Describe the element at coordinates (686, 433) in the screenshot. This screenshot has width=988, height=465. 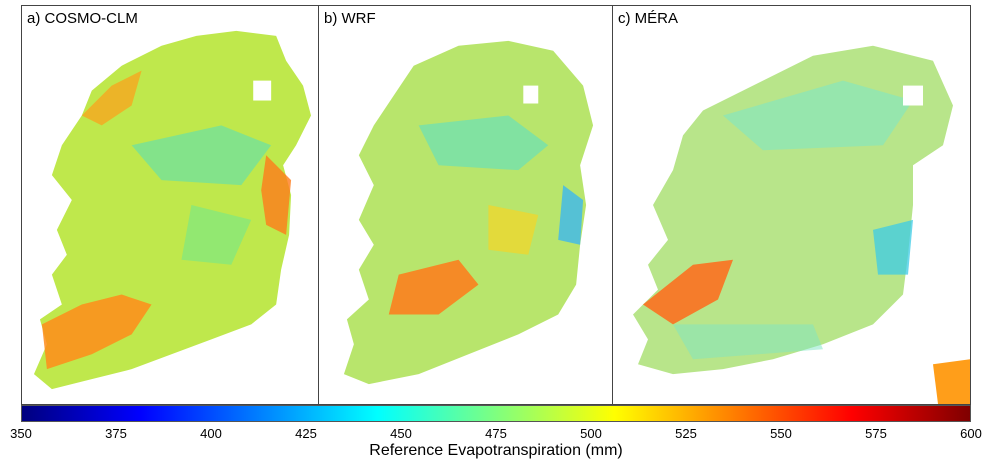
I see `colorbar-tick-label: 525` at that location.